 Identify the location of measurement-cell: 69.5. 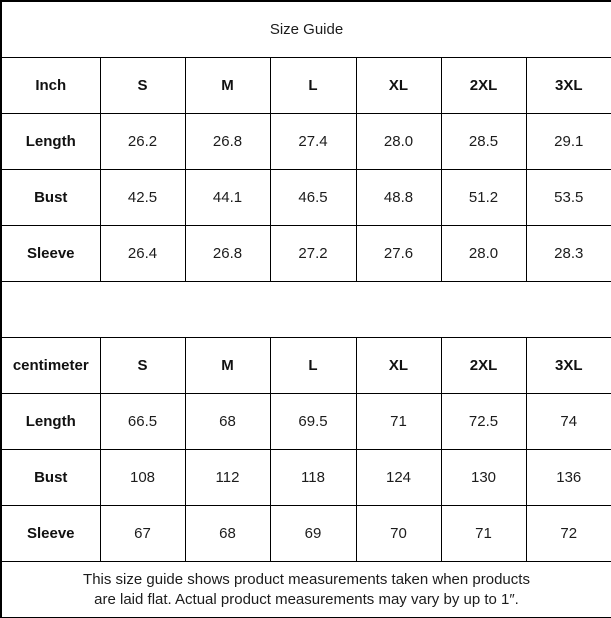
(313, 421).